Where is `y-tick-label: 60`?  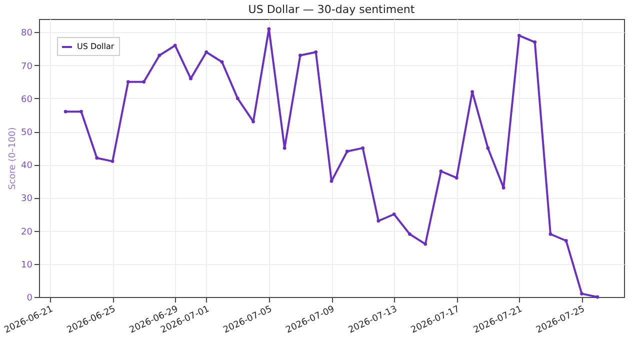 y-tick-label: 60 is located at coordinates (27, 99).